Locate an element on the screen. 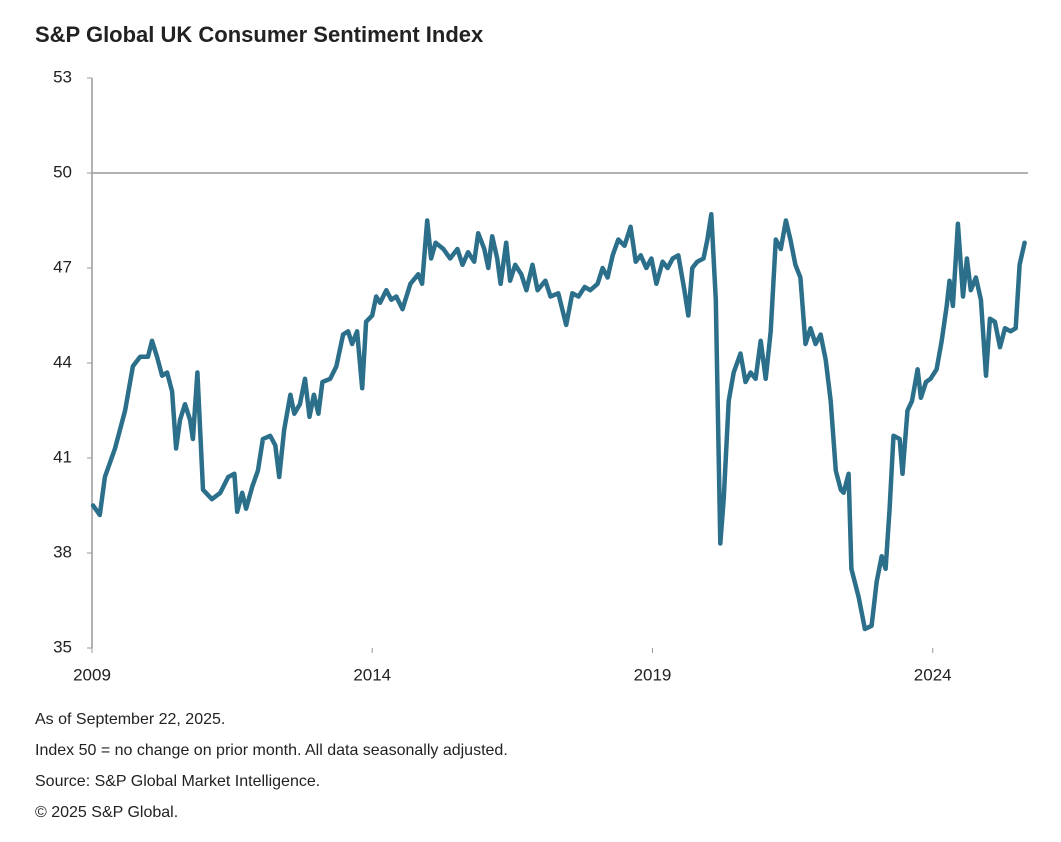 The width and height of the screenshot is (1061, 842). x-tick-label: 2024 is located at coordinates (933, 674).